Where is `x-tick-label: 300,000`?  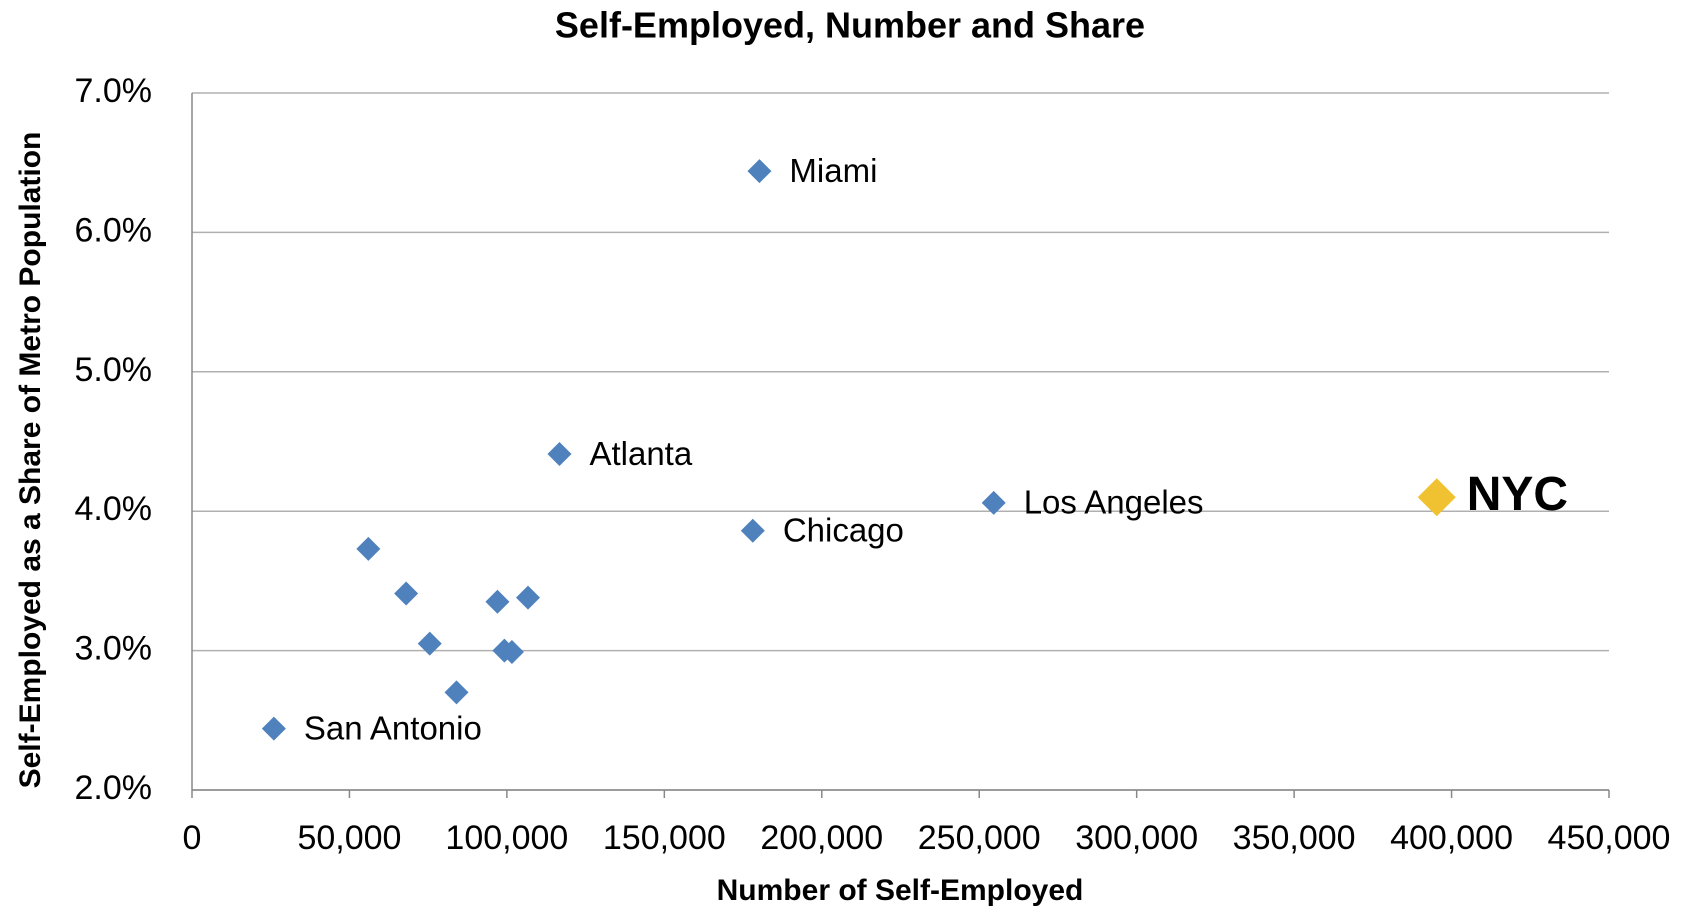 x-tick-label: 300,000 is located at coordinates (1136, 838).